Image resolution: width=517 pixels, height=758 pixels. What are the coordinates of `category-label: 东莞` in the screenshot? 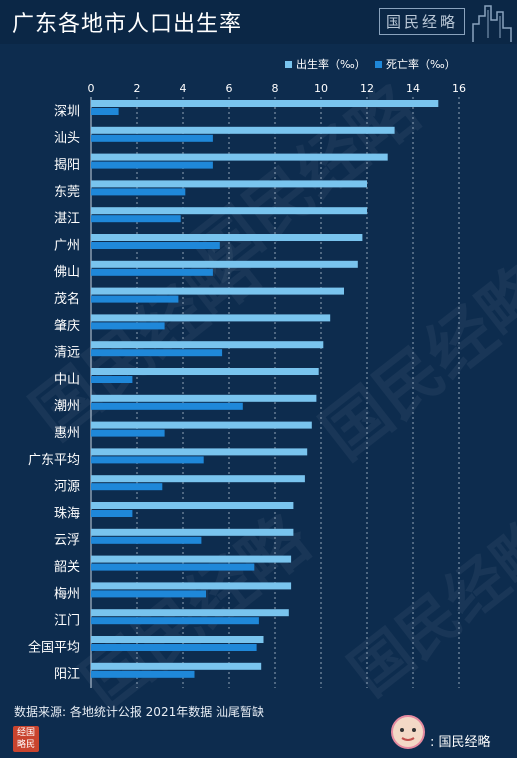 It's located at (67, 192).